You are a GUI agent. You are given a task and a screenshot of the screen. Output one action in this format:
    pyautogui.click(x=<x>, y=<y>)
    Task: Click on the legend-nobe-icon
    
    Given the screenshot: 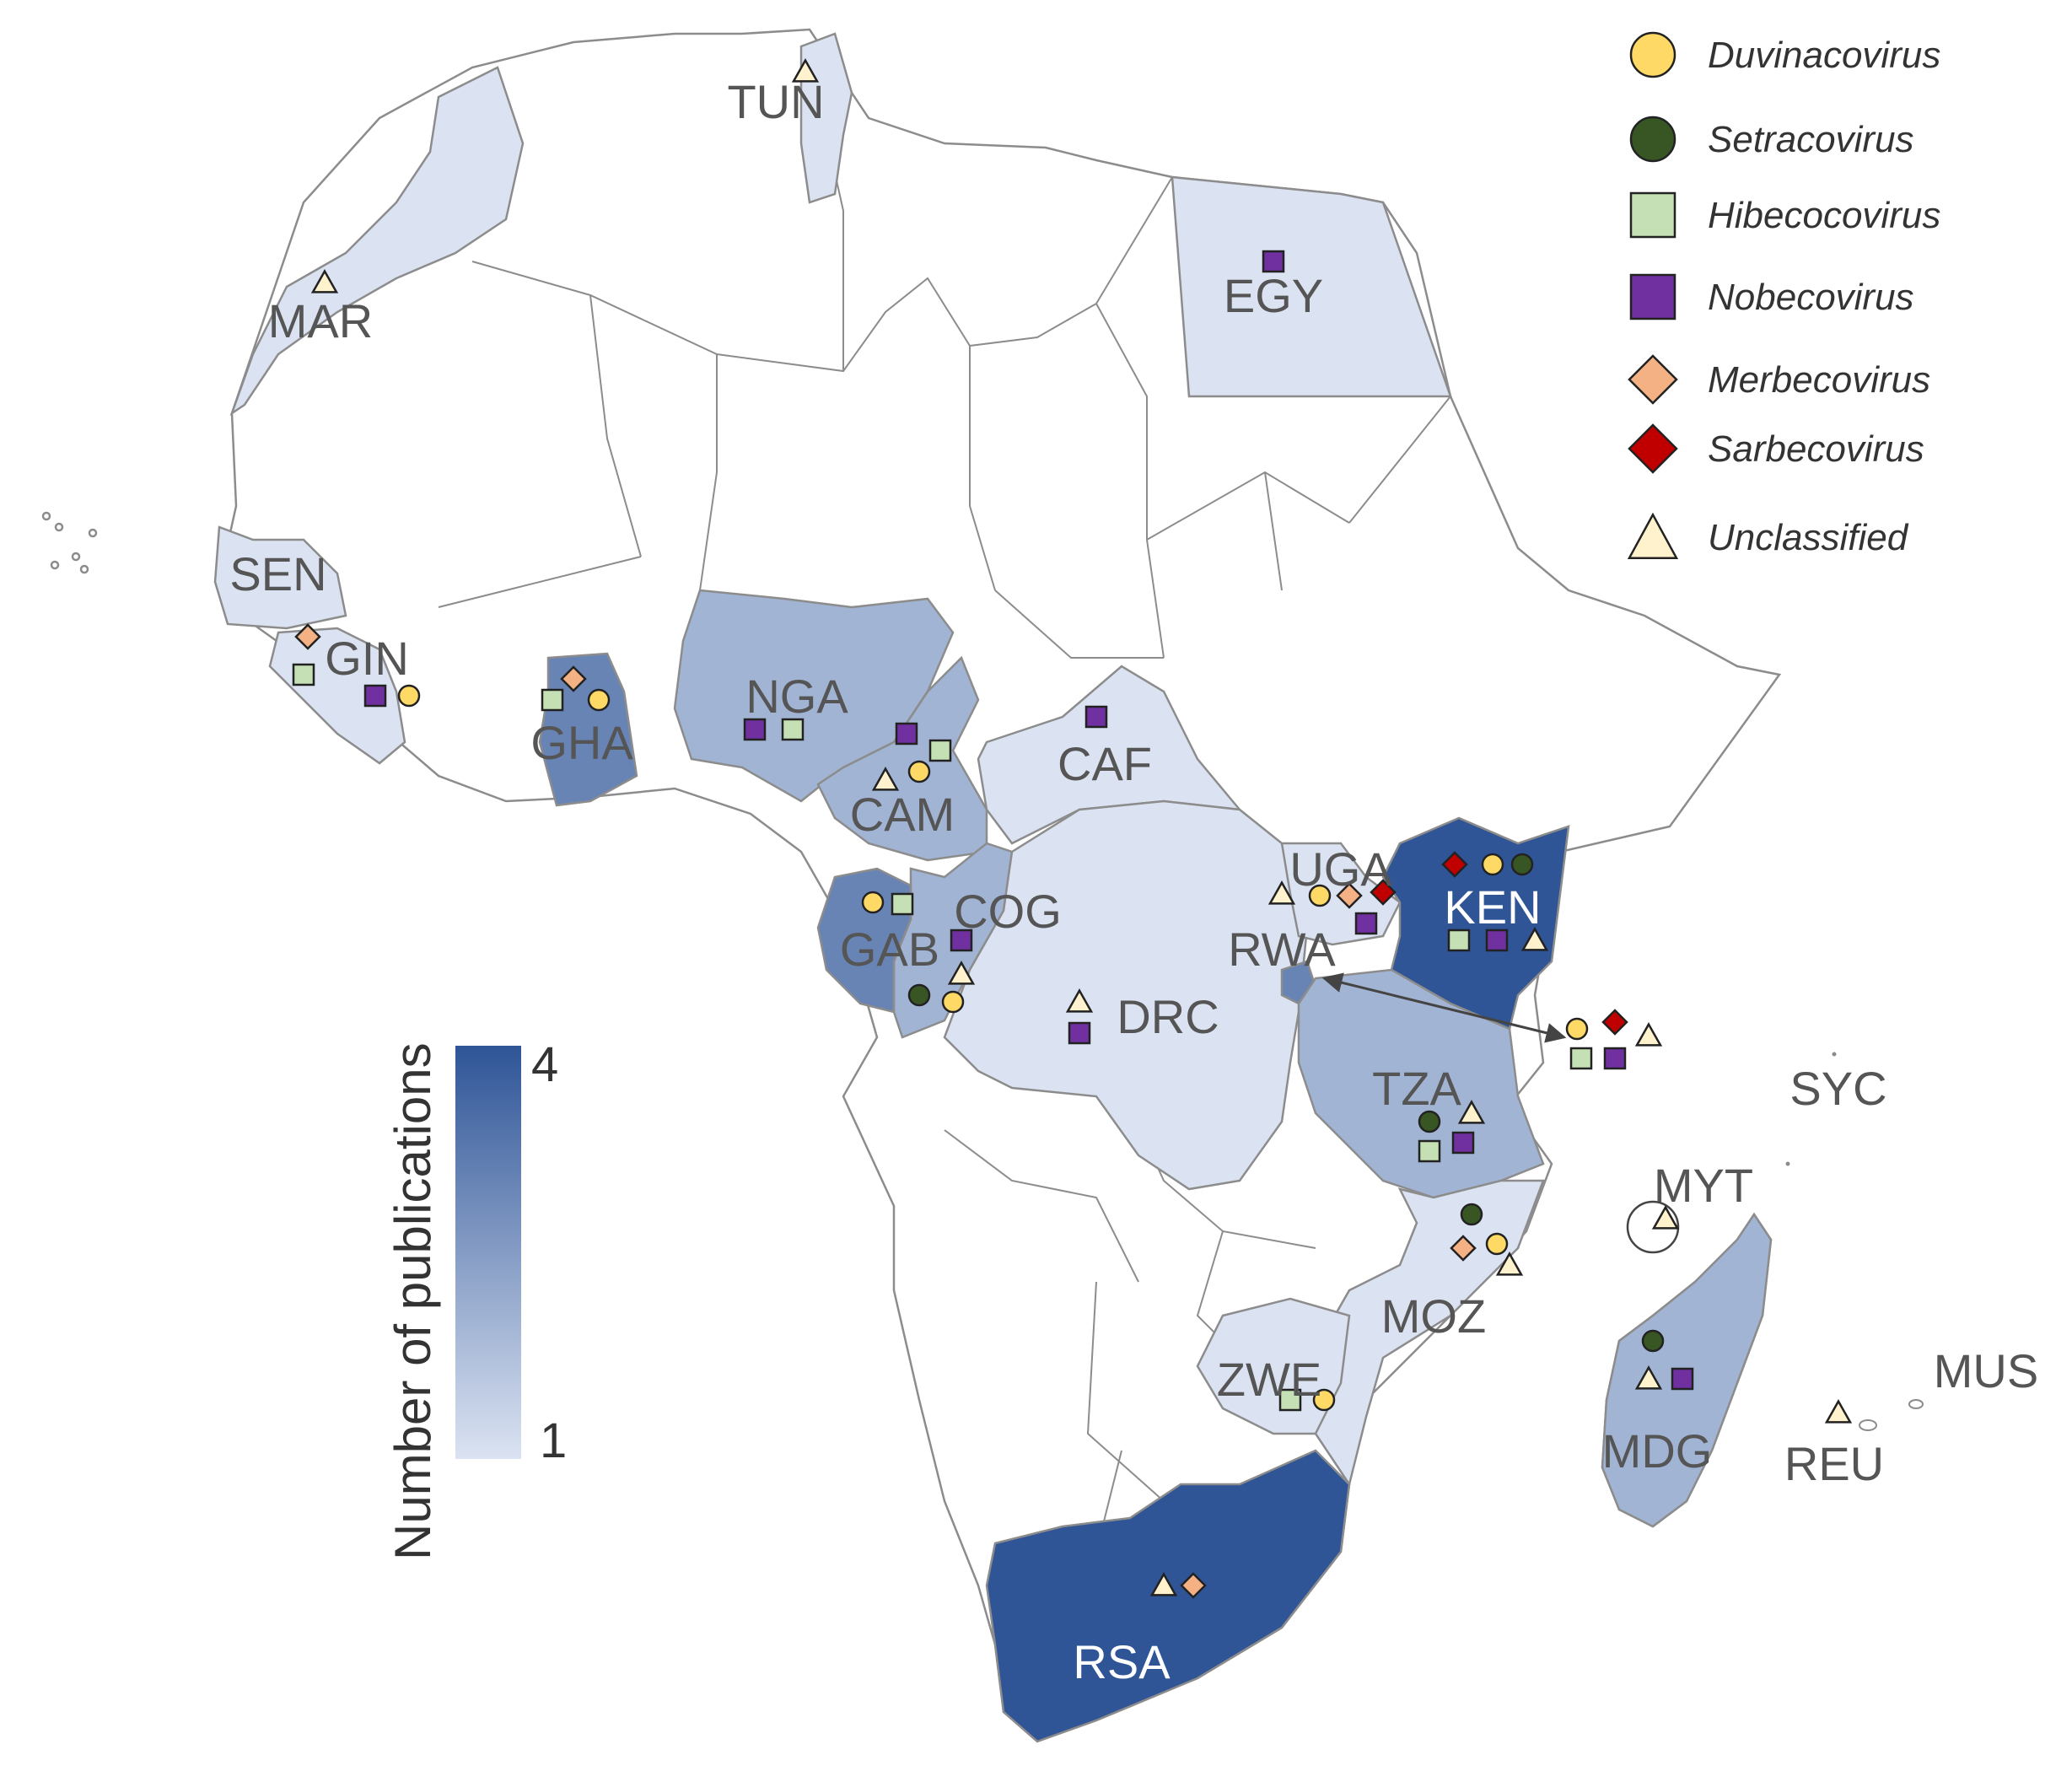 What is the action you would take?
    pyautogui.click(x=1652, y=296)
    